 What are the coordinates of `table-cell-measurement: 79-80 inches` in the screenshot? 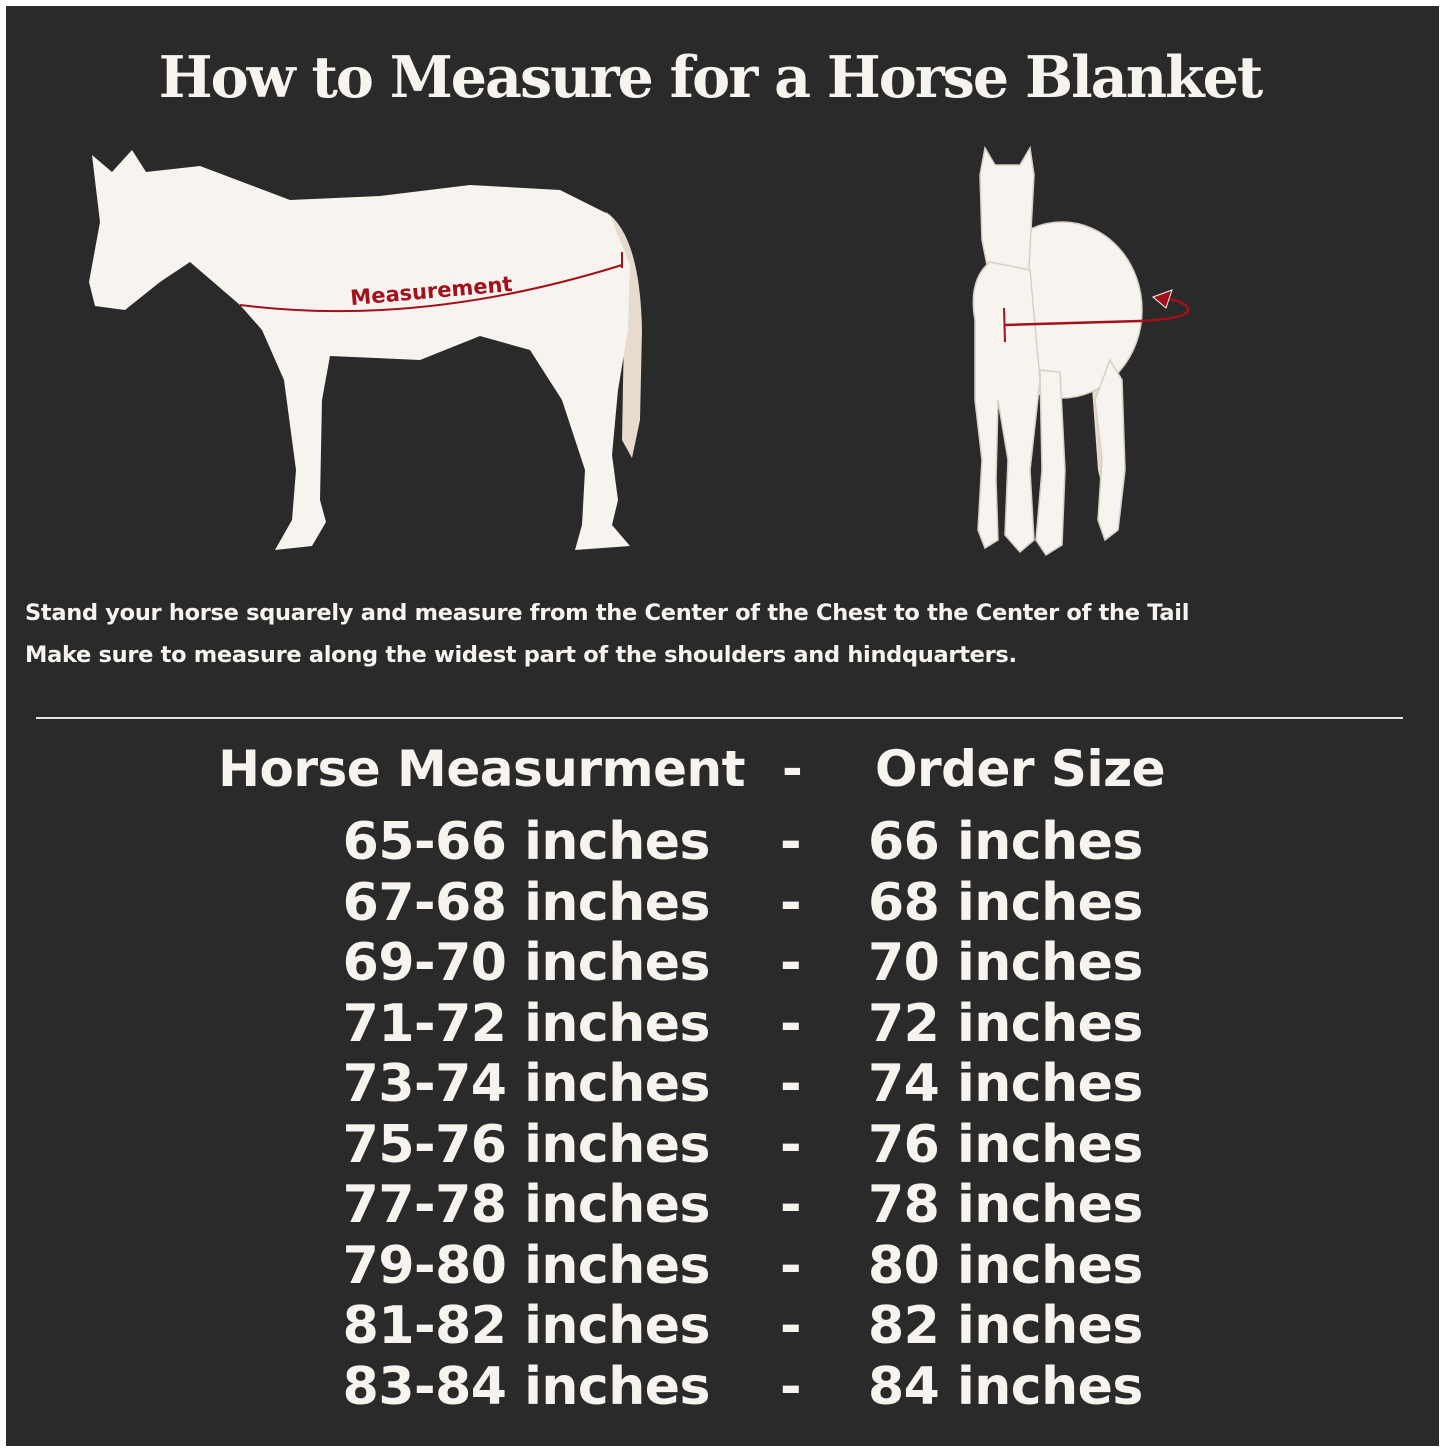 It's located at (526, 1265).